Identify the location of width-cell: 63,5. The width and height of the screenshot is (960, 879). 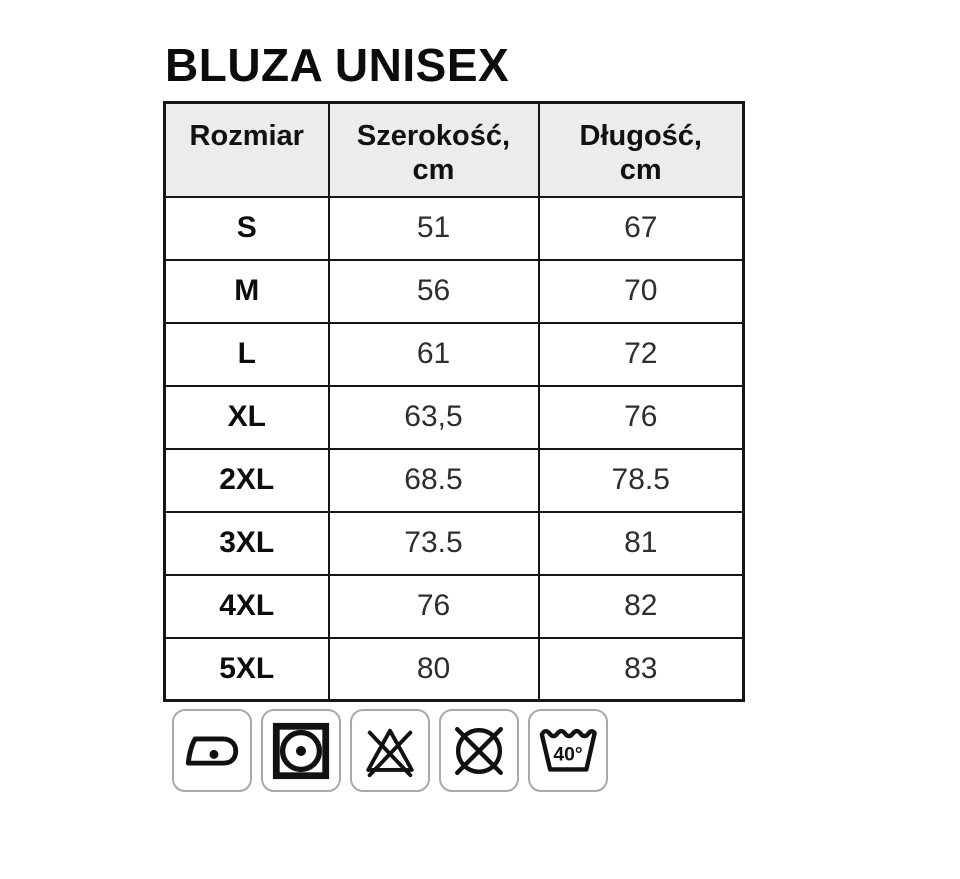
(433, 417).